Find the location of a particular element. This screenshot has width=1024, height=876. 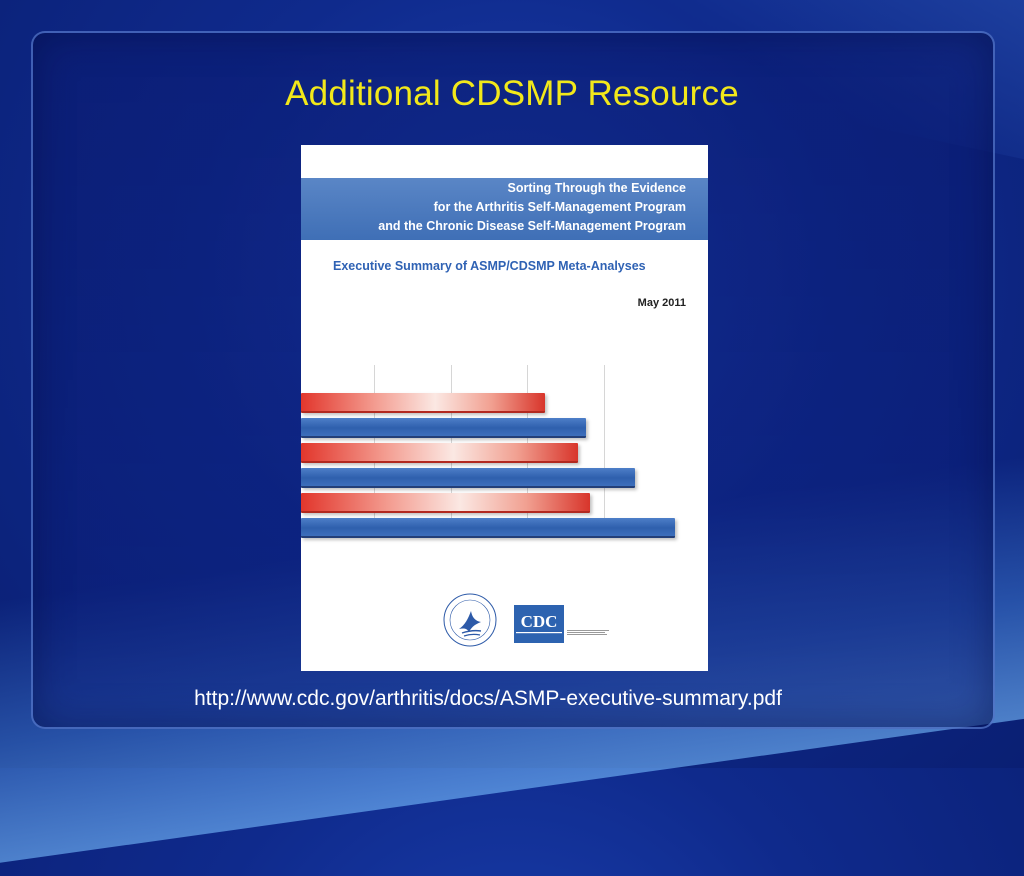

cover-grid-line is located at coordinates (604, 447).